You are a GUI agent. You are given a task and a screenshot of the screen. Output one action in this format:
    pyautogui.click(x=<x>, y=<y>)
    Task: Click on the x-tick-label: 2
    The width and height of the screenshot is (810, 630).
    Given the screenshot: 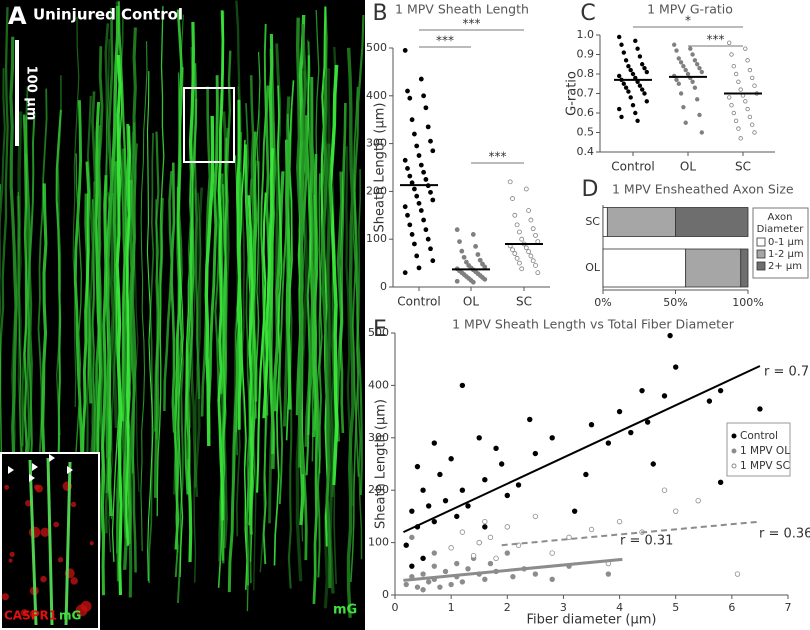 What is the action you would take?
    pyautogui.click(x=507, y=607)
    